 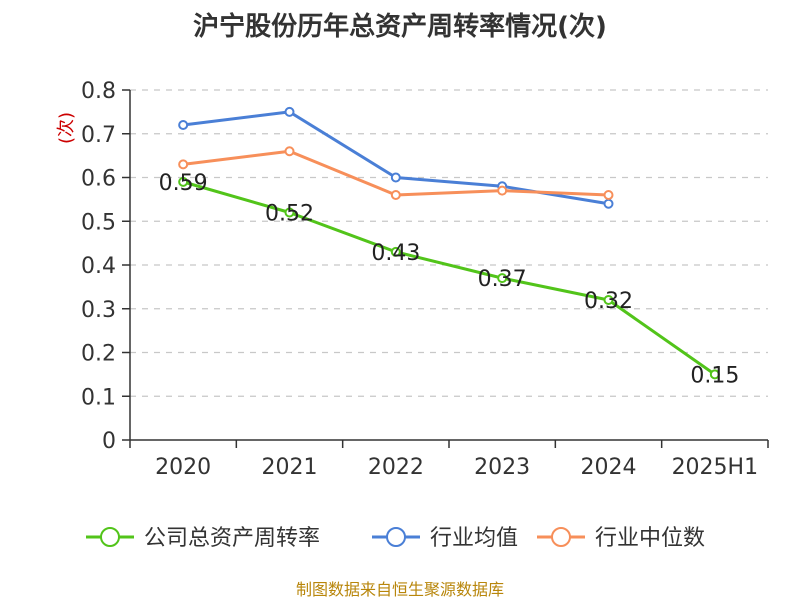 I want to click on x-tick-label: 2024, so click(x=609, y=467).